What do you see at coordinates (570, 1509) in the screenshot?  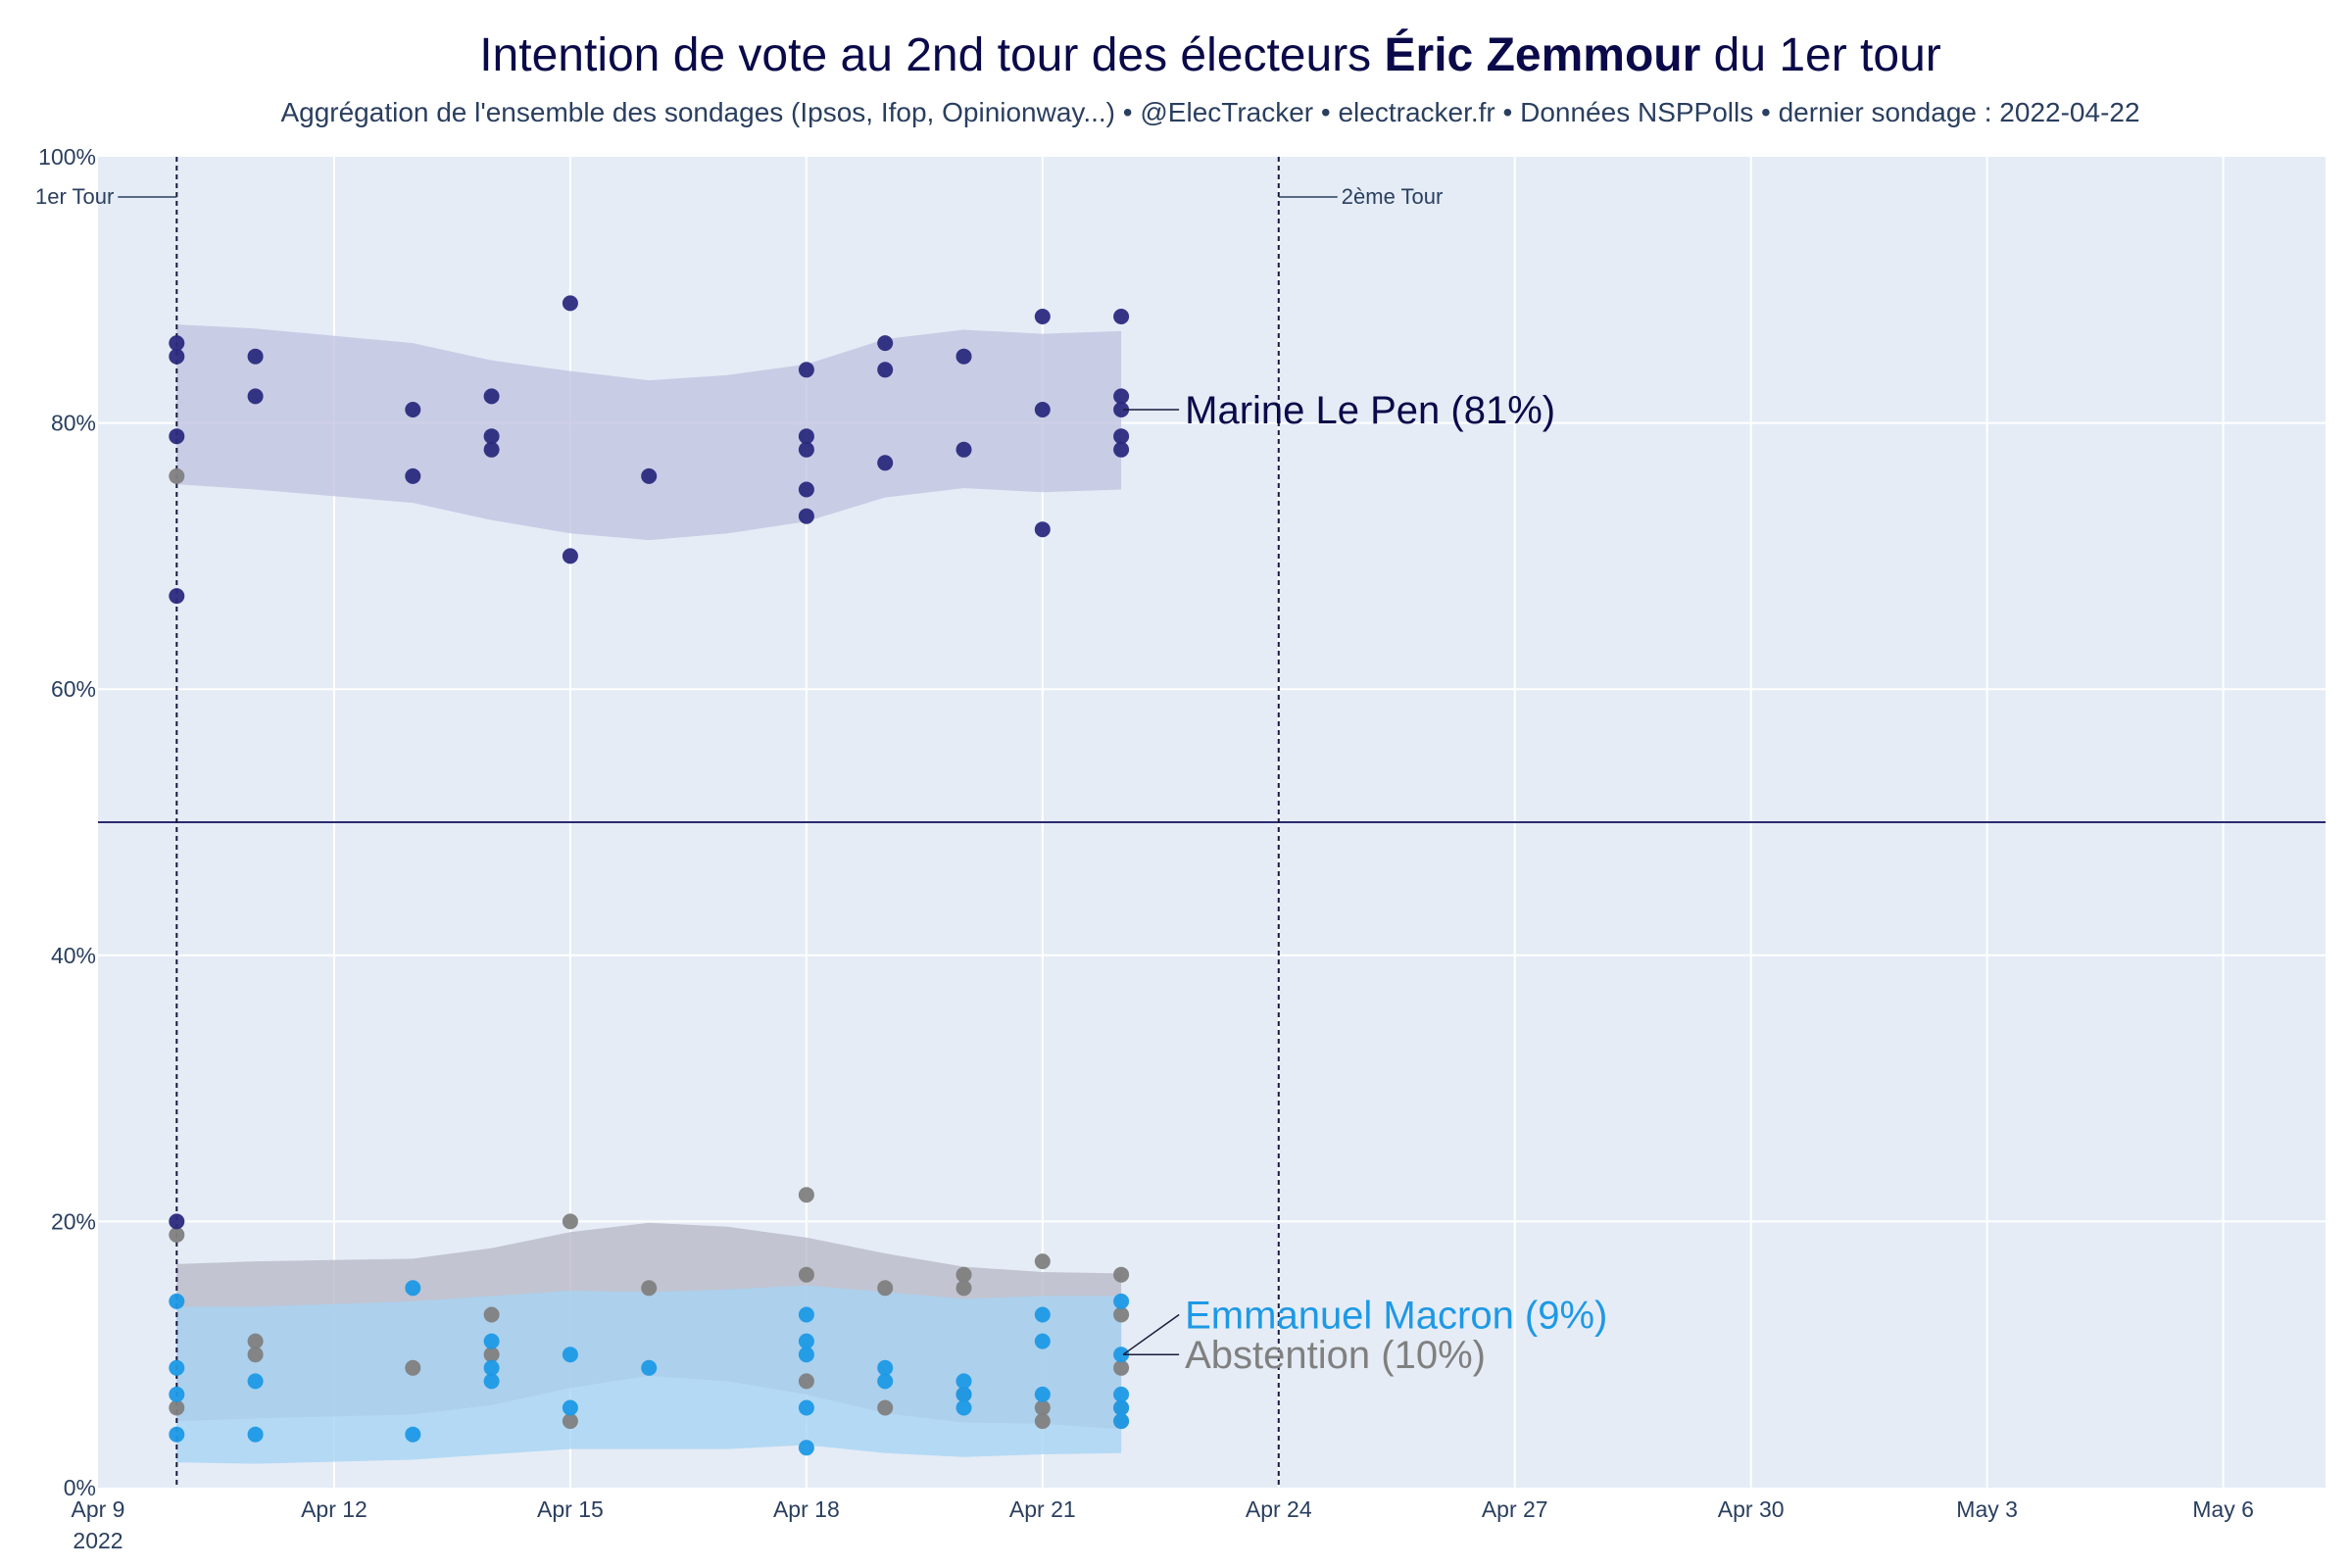 I see `x-tick-label: Apr 15` at bounding box center [570, 1509].